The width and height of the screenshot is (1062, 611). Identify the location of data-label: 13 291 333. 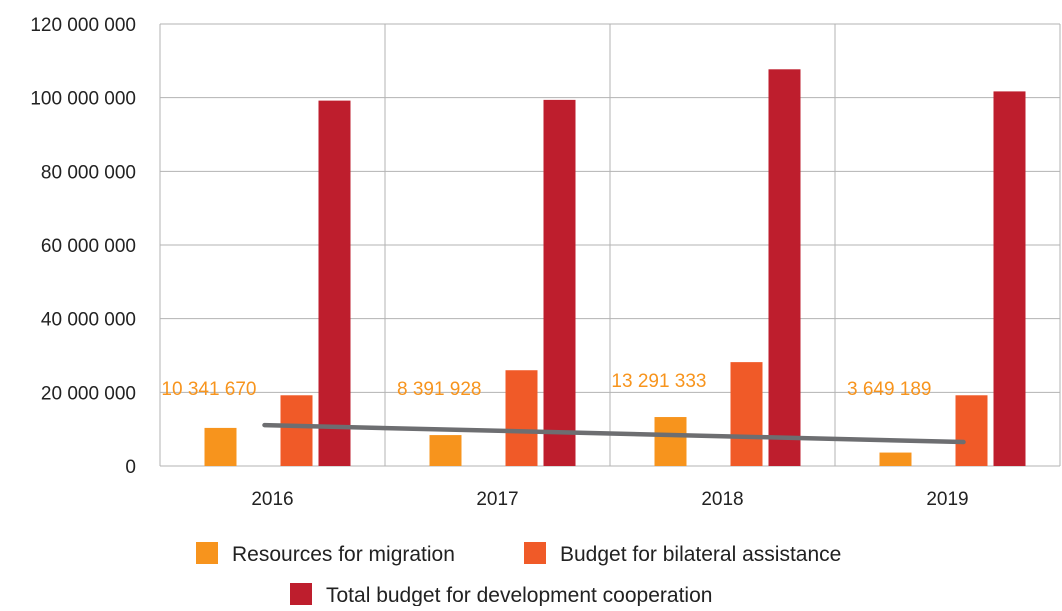
(658, 381).